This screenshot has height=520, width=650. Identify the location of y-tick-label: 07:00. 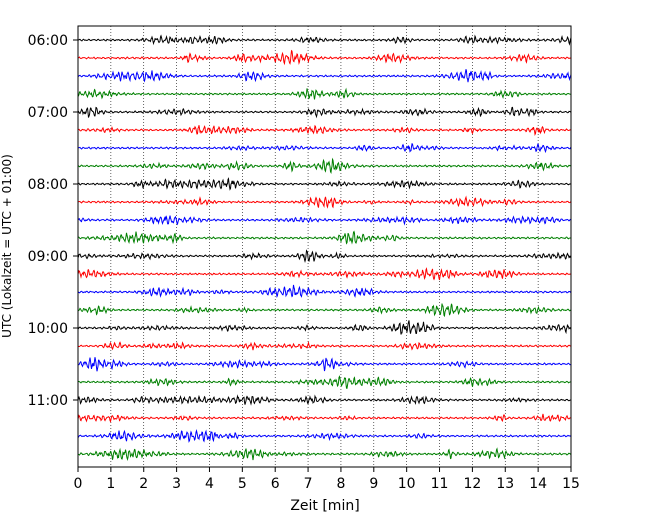
(48, 113).